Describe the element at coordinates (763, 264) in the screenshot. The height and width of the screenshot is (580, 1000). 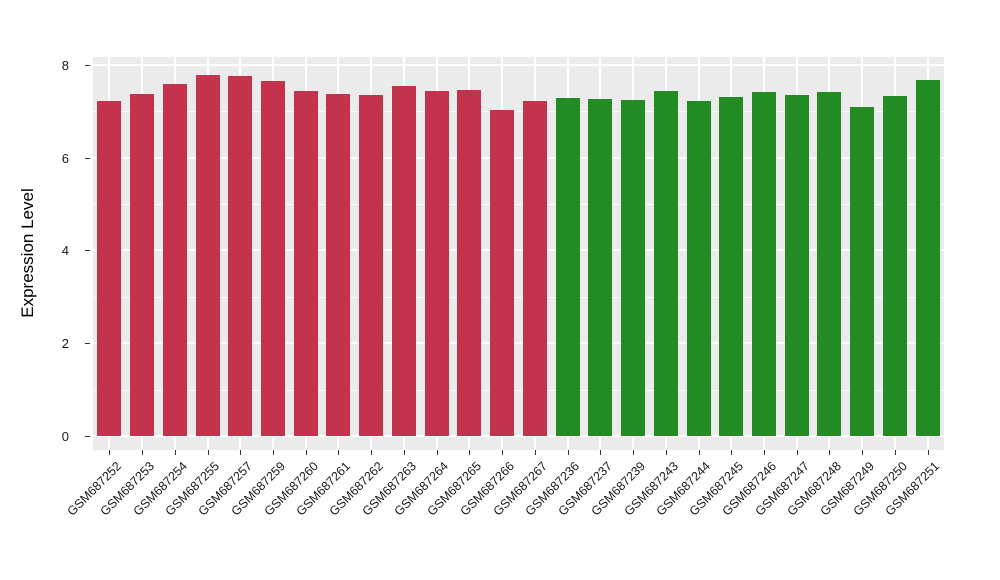
I see `bar-GSM687246` at that location.